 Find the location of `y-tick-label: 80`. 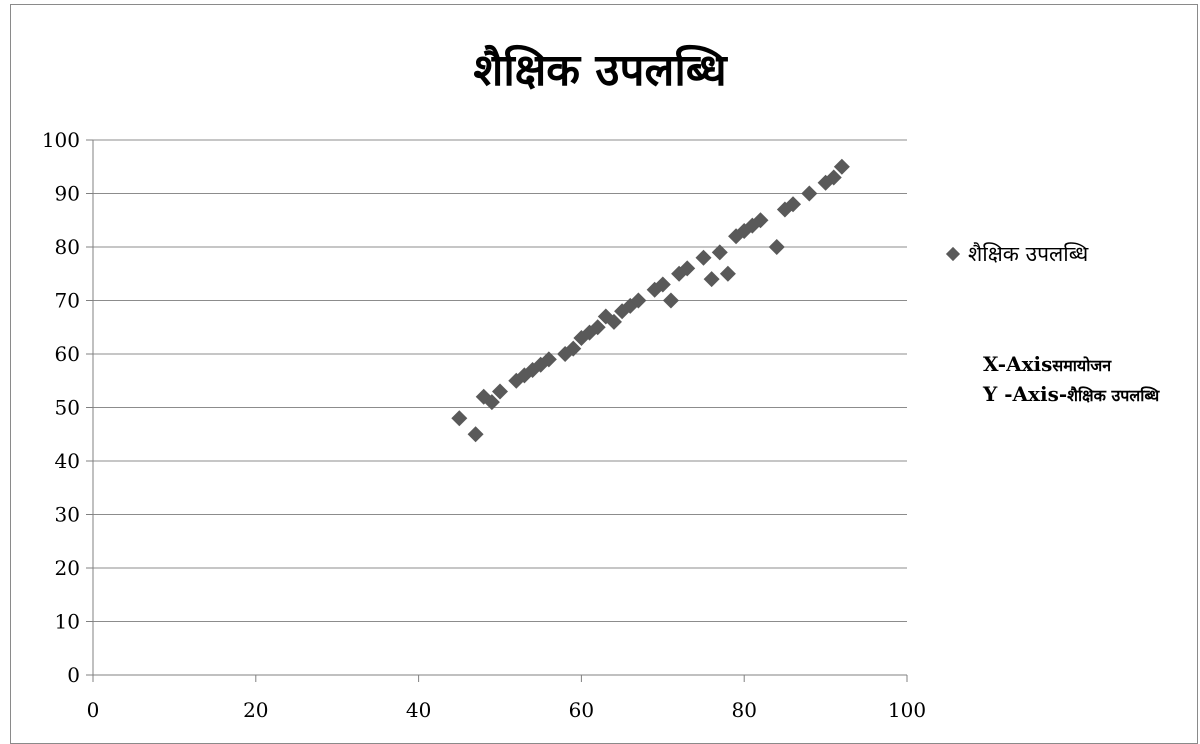

y-tick-label: 80 is located at coordinates (67, 247).